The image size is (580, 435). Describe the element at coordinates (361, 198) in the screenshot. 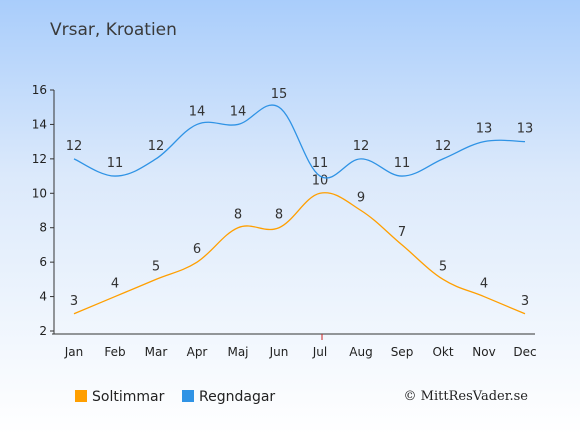

I see `data-label-sun: 9` at that location.